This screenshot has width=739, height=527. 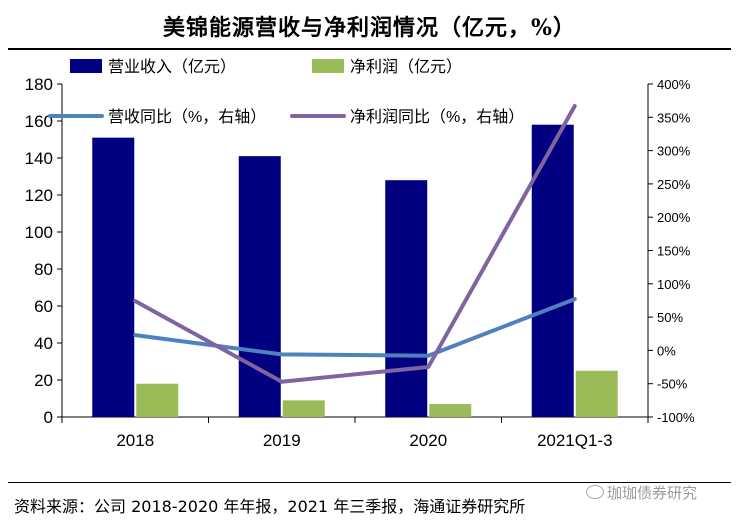 What do you see at coordinates (672, 384) in the screenshot?
I see `right-tick-label: -50%` at bounding box center [672, 384].